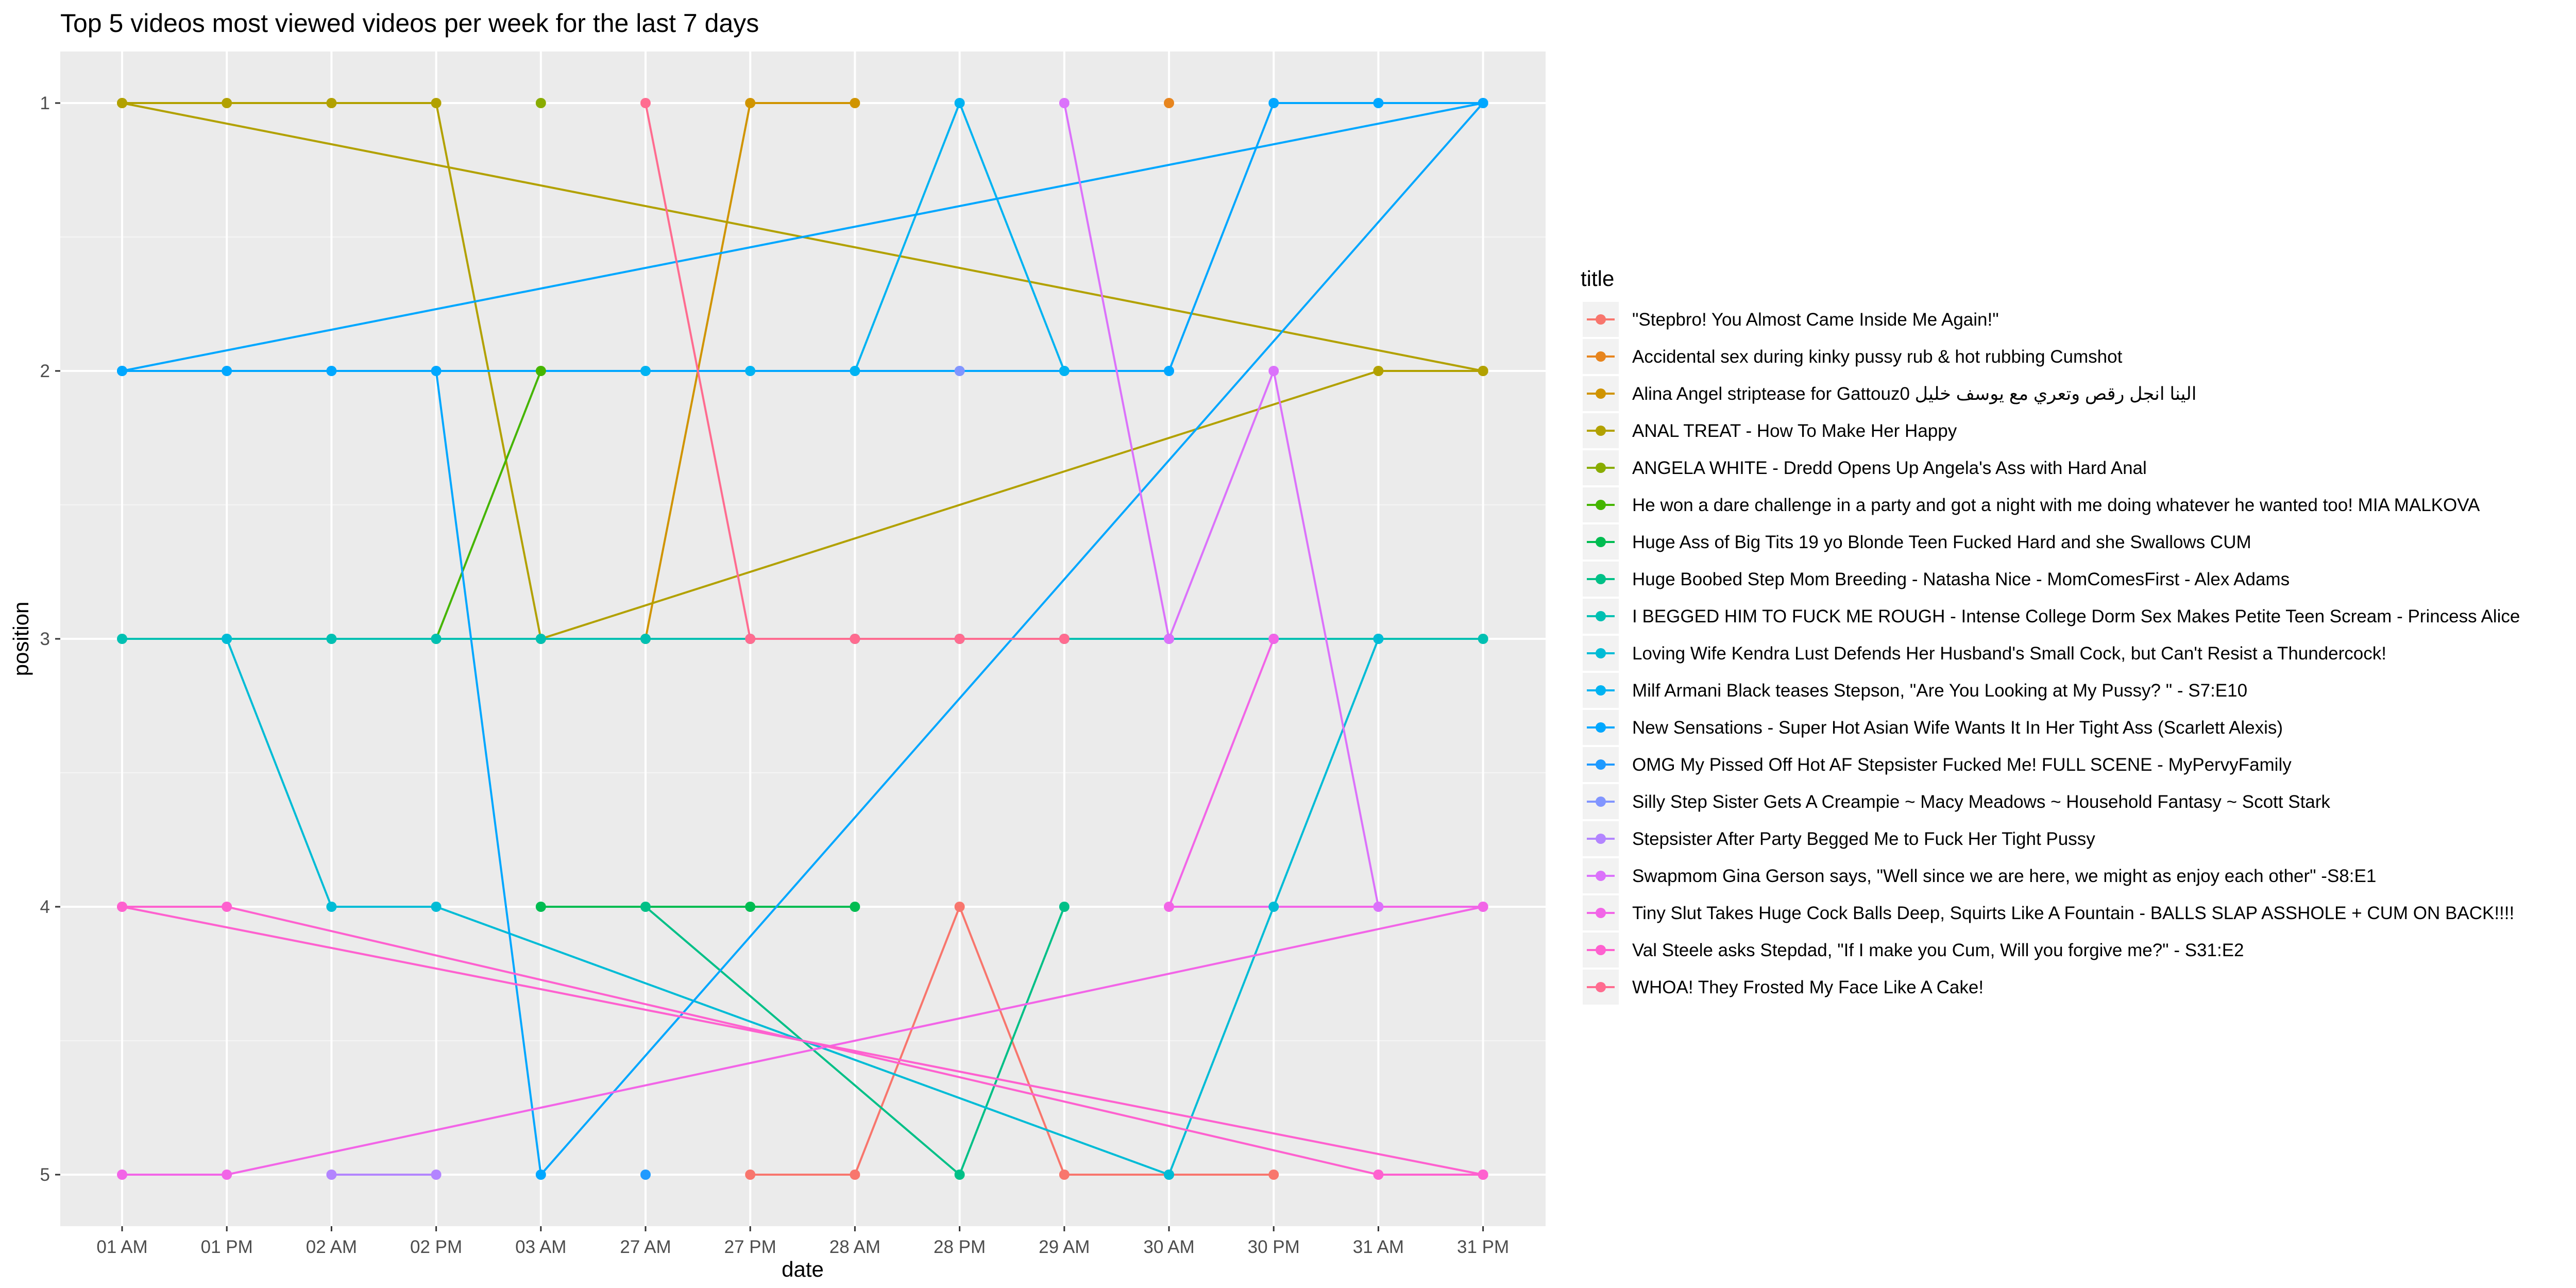 This screenshot has height=1288, width=2576. I want to click on x-tick-label: 01 PM, so click(227, 1247).